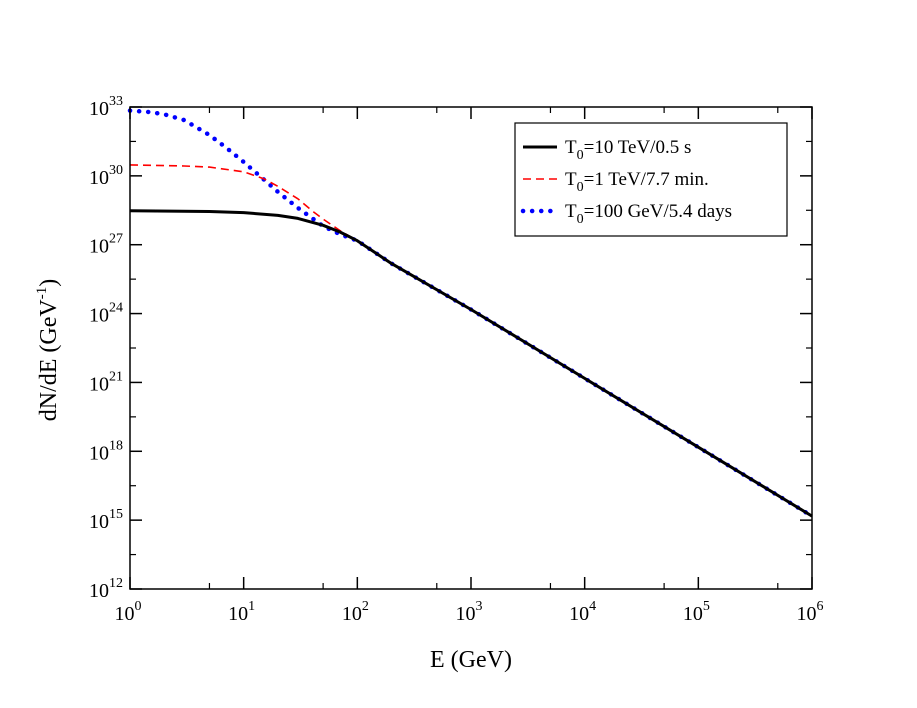 The height and width of the screenshot is (708, 917). I want to click on y-tick-label-exponent: 12, so click(116, 583).